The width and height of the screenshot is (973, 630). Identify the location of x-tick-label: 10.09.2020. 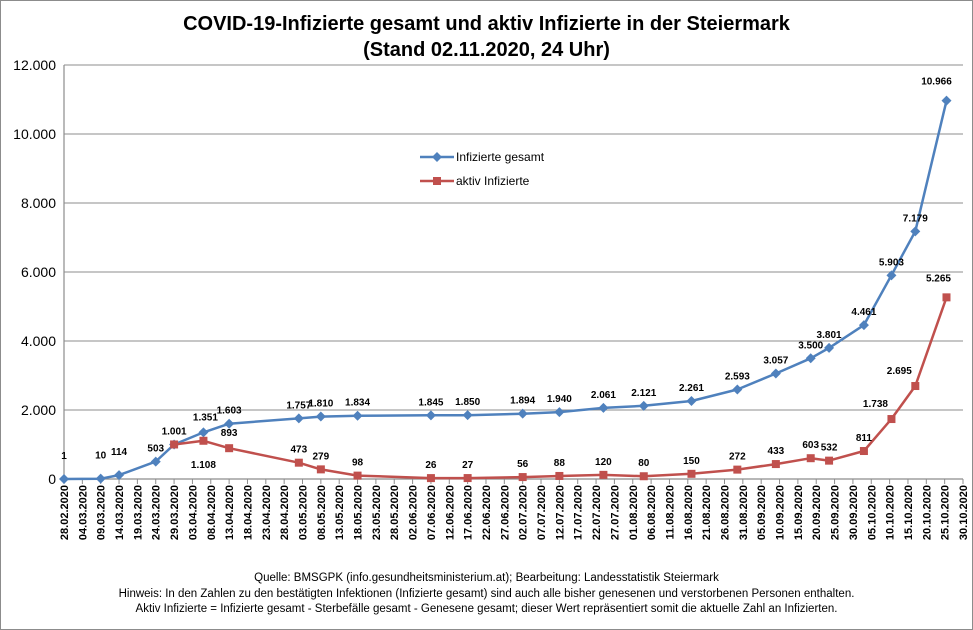
(781, 512).